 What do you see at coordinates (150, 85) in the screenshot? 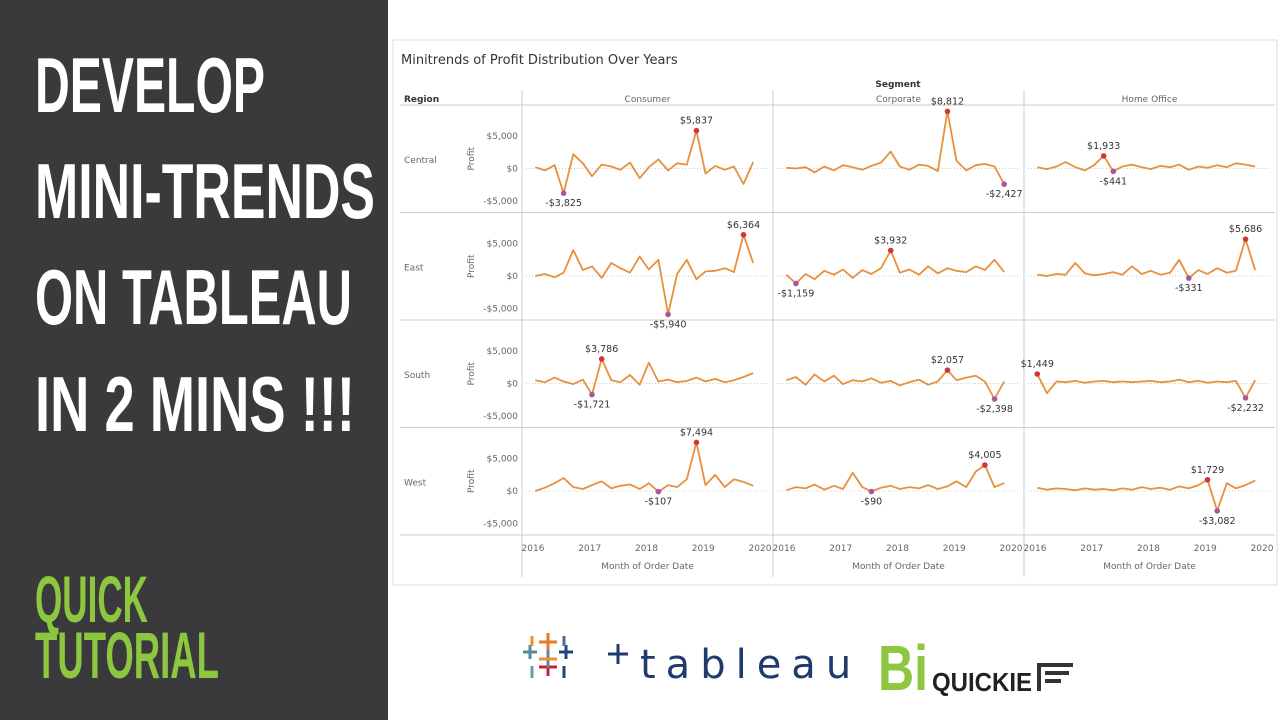
I see `headline: DEVELOP` at bounding box center [150, 85].